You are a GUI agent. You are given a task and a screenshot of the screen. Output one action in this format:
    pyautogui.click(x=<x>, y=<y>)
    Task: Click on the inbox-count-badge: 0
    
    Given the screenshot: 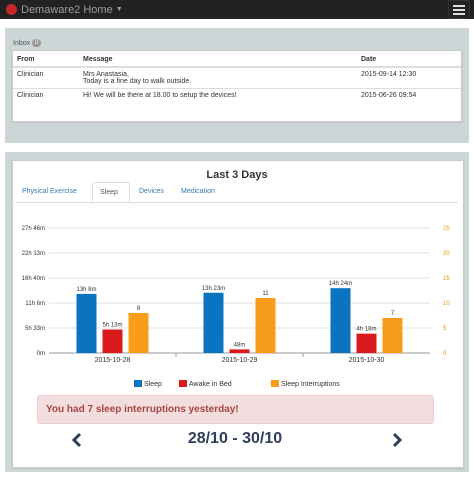 What is the action you would take?
    pyautogui.click(x=37, y=43)
    